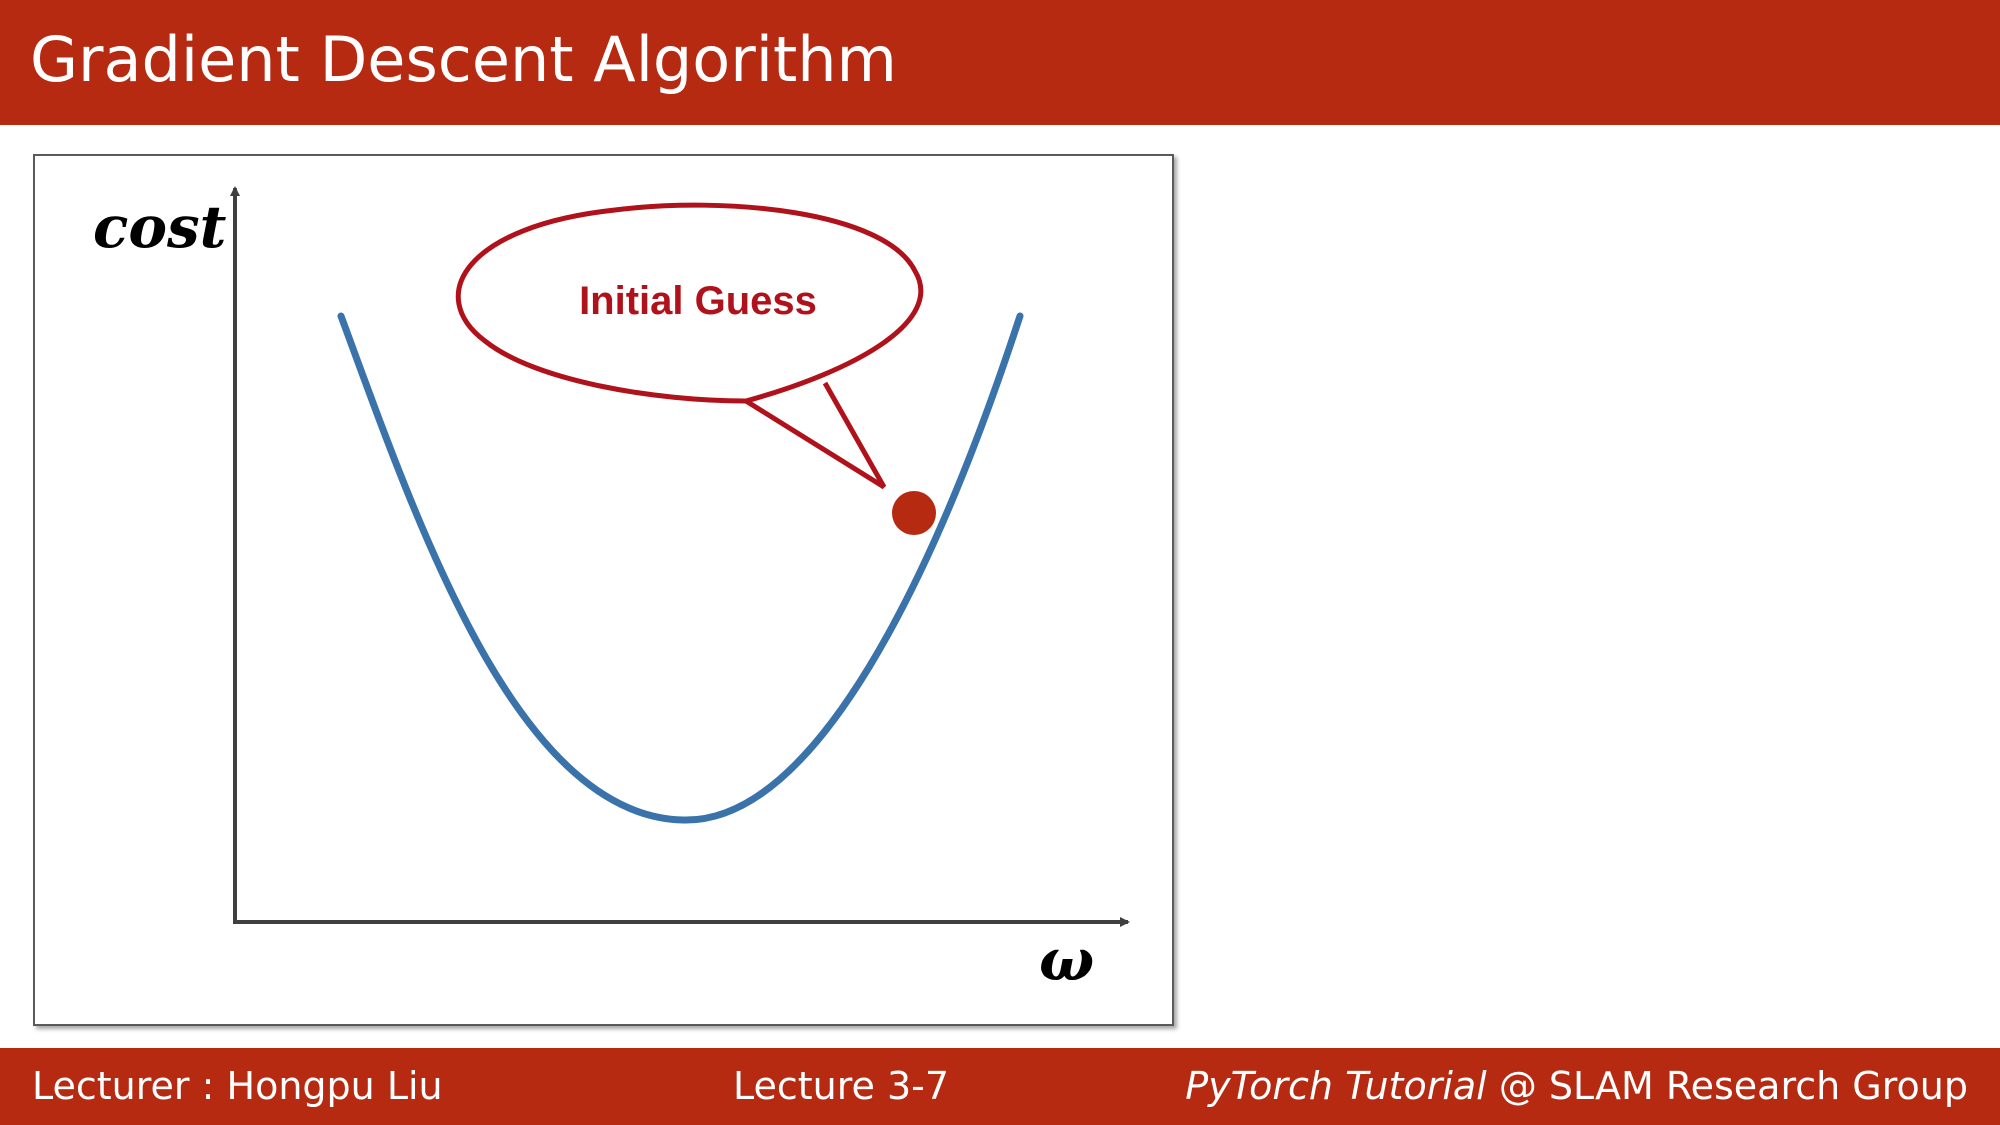  I want to click on course-affiliation: PyTorch Tutorial @ SLAM Research Group, so click(1576, 1086).